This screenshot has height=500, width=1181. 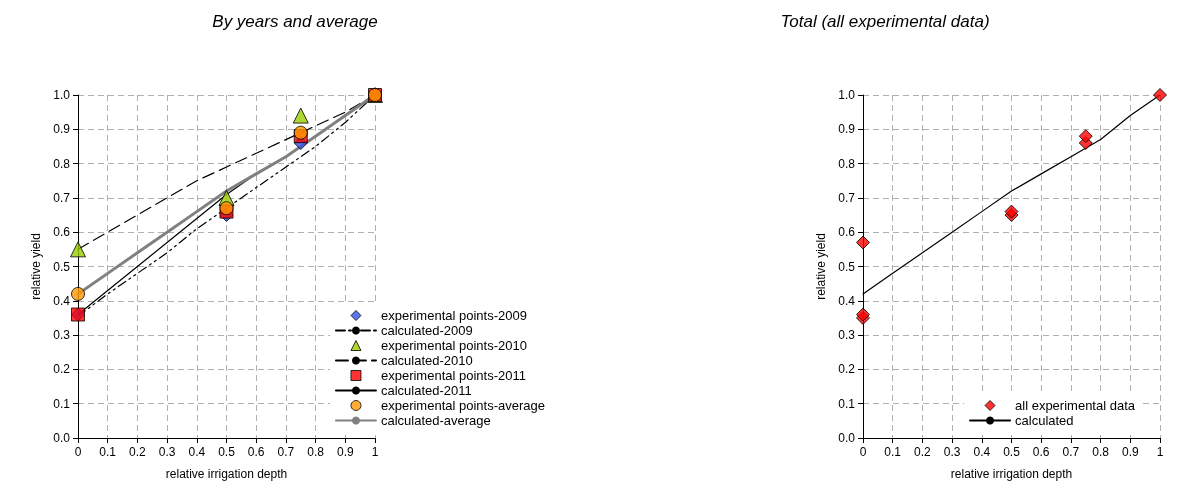 I want to click on legend-label: experimental points-2010, so click(x=453, y=345).